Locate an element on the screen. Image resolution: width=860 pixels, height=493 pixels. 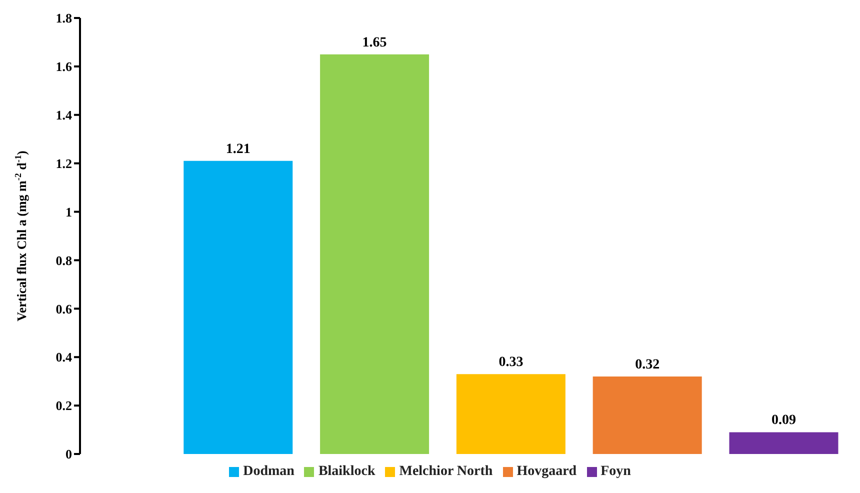
y-tick-label: 1.4 is located at coordinates (64, 115).